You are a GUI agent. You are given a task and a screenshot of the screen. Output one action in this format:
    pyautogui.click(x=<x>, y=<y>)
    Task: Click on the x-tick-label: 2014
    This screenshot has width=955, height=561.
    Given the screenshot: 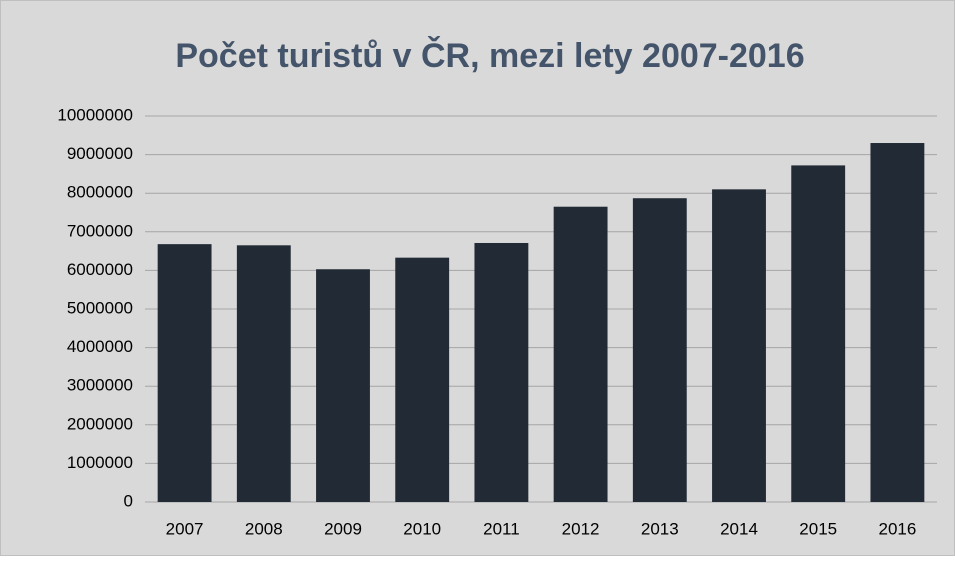 What is the action you would take?
    pyautogui.click(x=739, y=528)
    